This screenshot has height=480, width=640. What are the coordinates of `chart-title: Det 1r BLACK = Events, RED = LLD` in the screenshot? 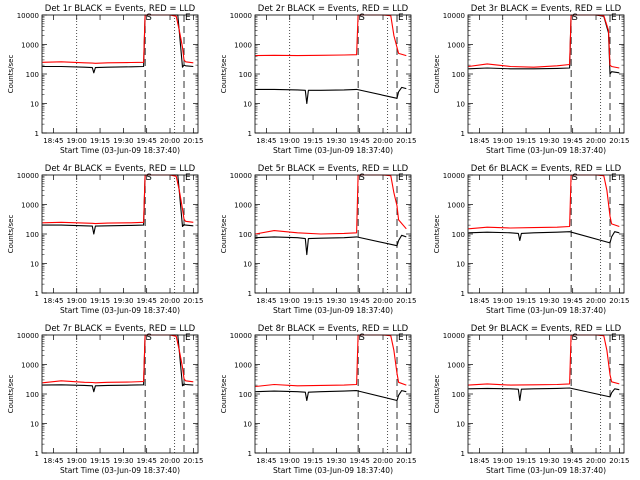 It's located at (120, 9).